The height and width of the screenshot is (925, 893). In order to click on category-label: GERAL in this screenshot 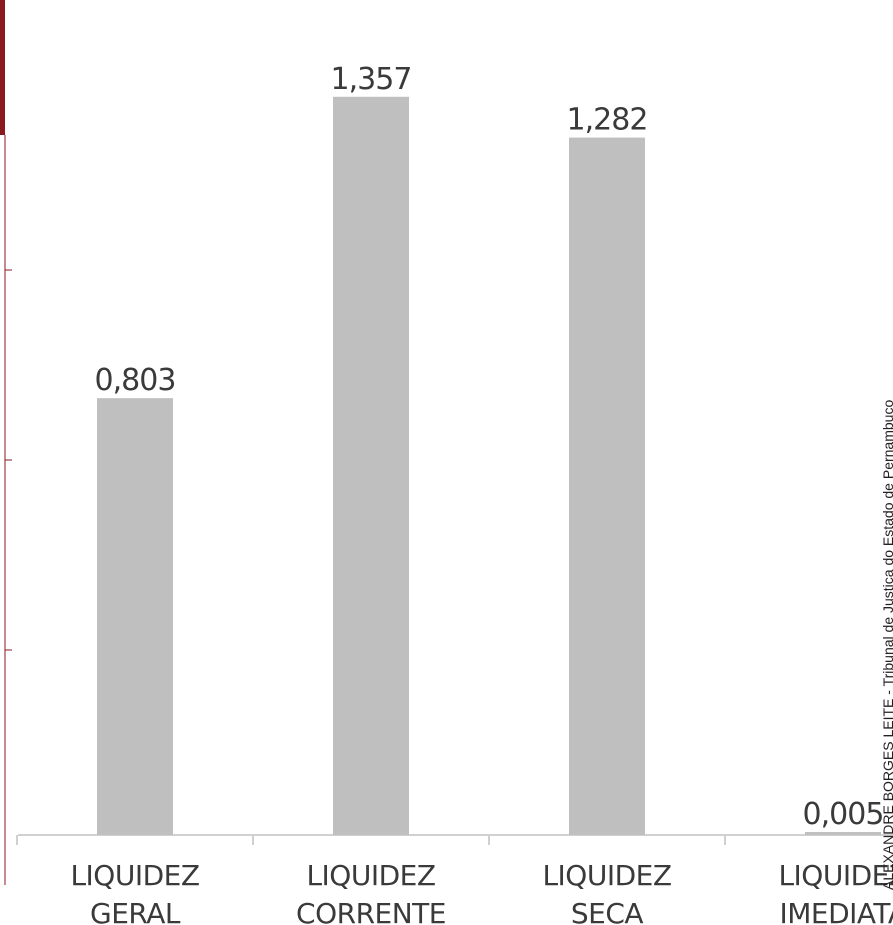, I will do `click(135, 911)`.